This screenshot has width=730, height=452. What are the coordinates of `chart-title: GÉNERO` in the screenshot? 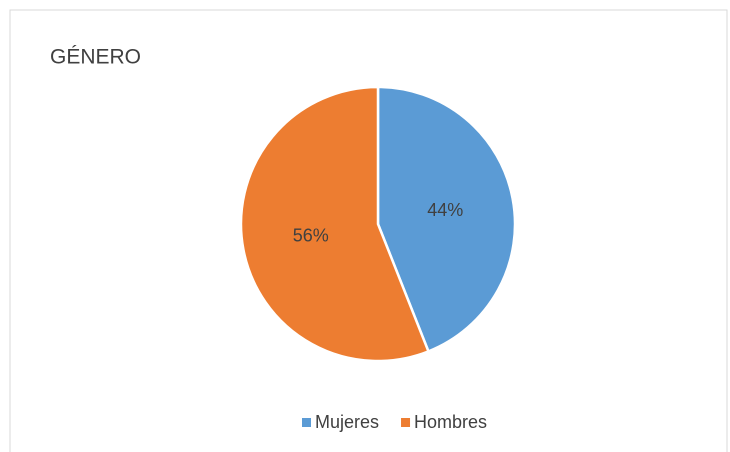 It's located at (95, 57).